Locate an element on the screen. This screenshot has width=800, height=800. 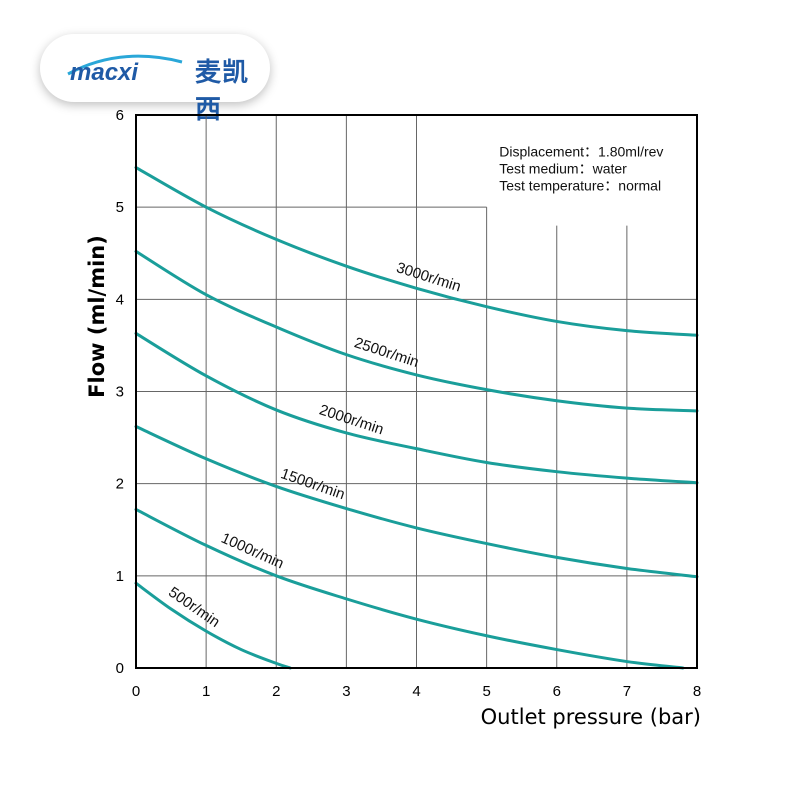
x-axis-ticks: 0 1 2 3 4 5 6 7 8 is located at coordinates (416, 691).